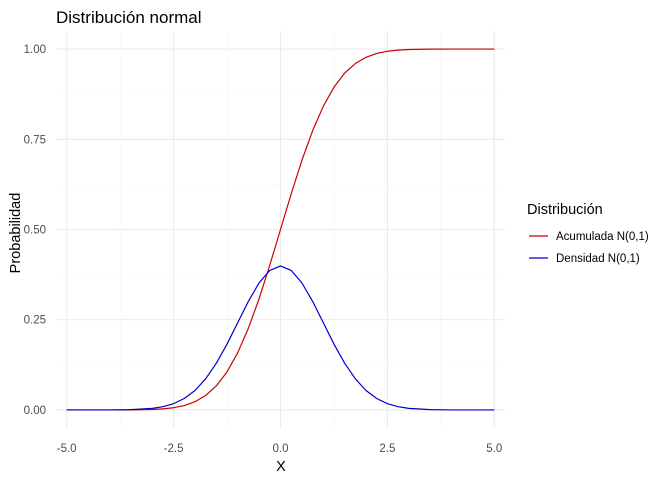 The image size is (672, 480). I want to click on x-tick-label: 0.0, so click(281, 449).